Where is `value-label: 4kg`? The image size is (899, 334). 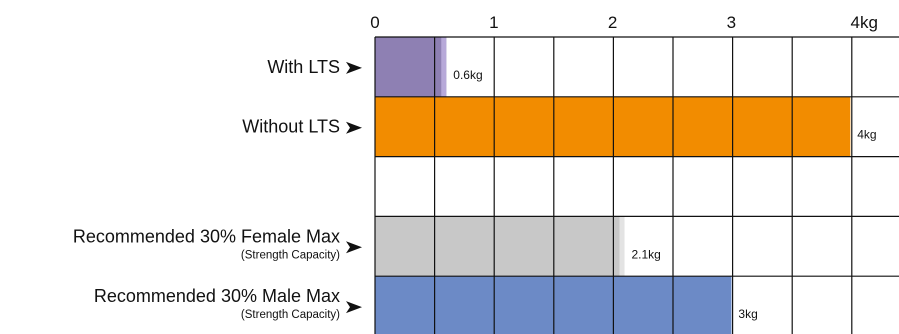 value-label: 4kg is located at coordinates (866, 135).